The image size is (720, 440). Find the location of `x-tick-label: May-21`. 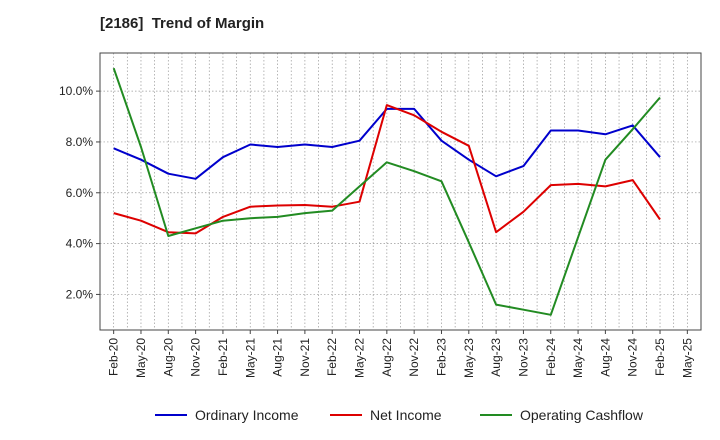

x-tick-label: May-21 is located at coordinates (250, 358).